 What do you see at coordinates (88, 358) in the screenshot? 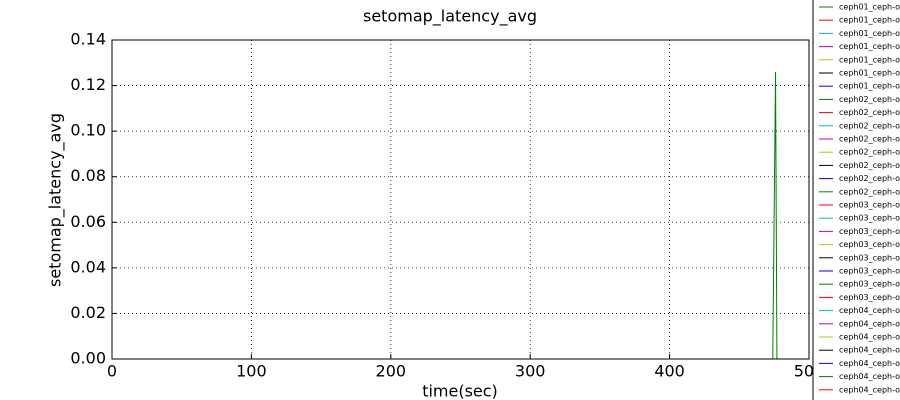
I see `y-tick-label: 0.00` at bounding box center [88, 358].